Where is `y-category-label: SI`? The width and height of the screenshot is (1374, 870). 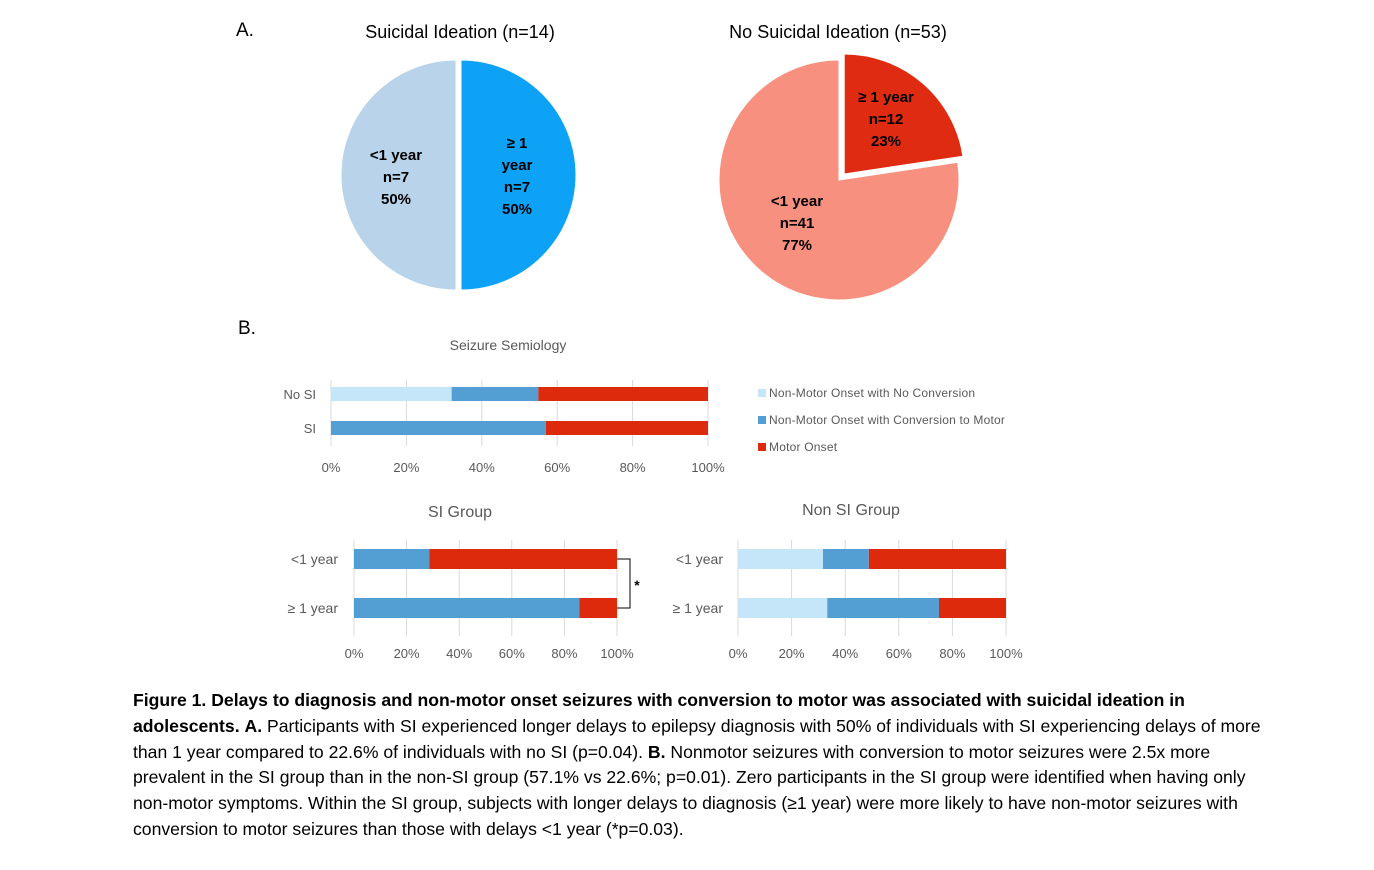 y-category-label: SI is located at coordinates (310, 428).